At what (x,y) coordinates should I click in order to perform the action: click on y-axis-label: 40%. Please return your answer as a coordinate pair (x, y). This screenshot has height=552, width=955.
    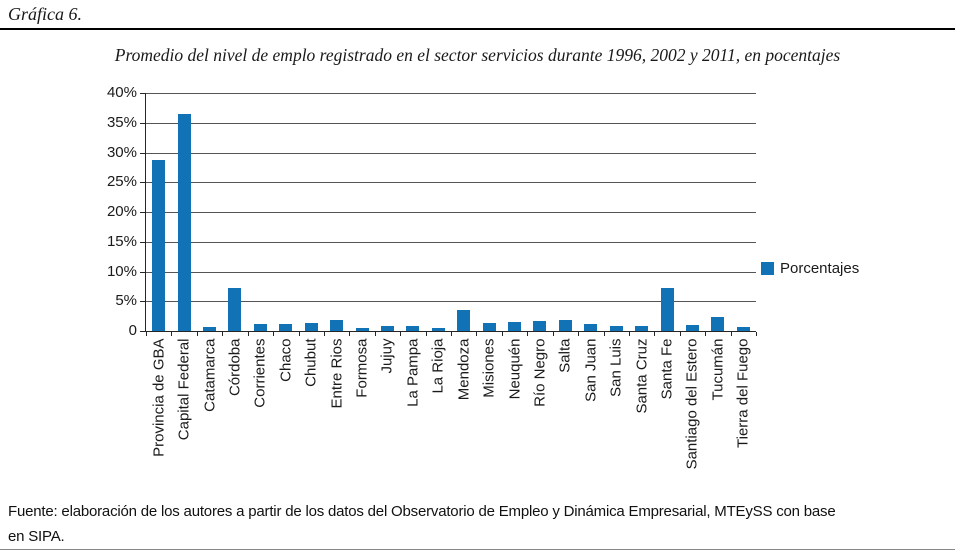
    Looking at the image, I should click on (121, 92).